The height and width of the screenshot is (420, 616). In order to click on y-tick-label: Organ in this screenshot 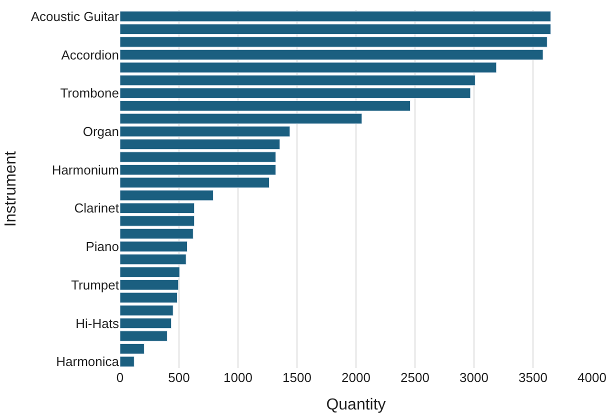, I will do `click(100, 132)`.